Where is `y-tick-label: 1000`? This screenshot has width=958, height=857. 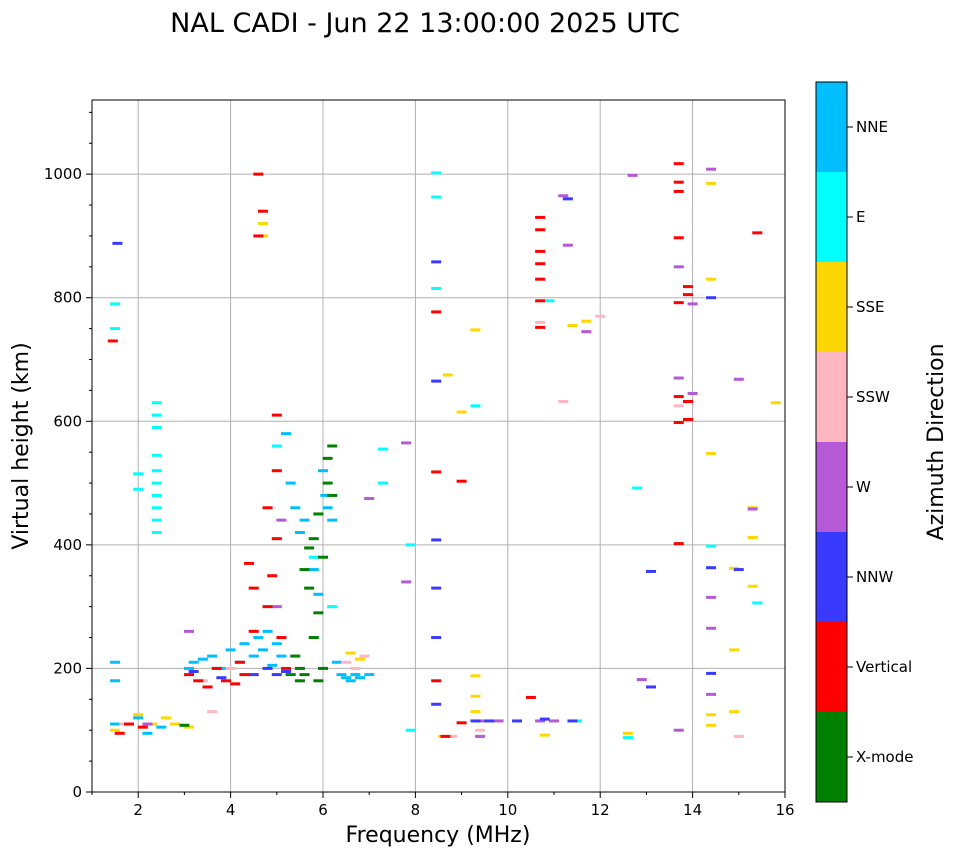
y-tick-label: 1000 is located at coordinates (63, 174).